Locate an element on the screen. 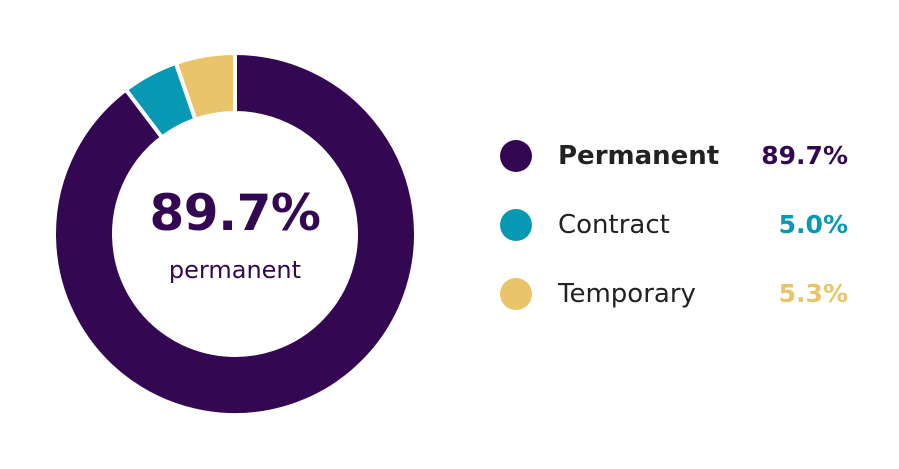 The height and width of the screenshot is (469, 899). legend-value-contract: 5.0% is located at coordinates (813, 224).